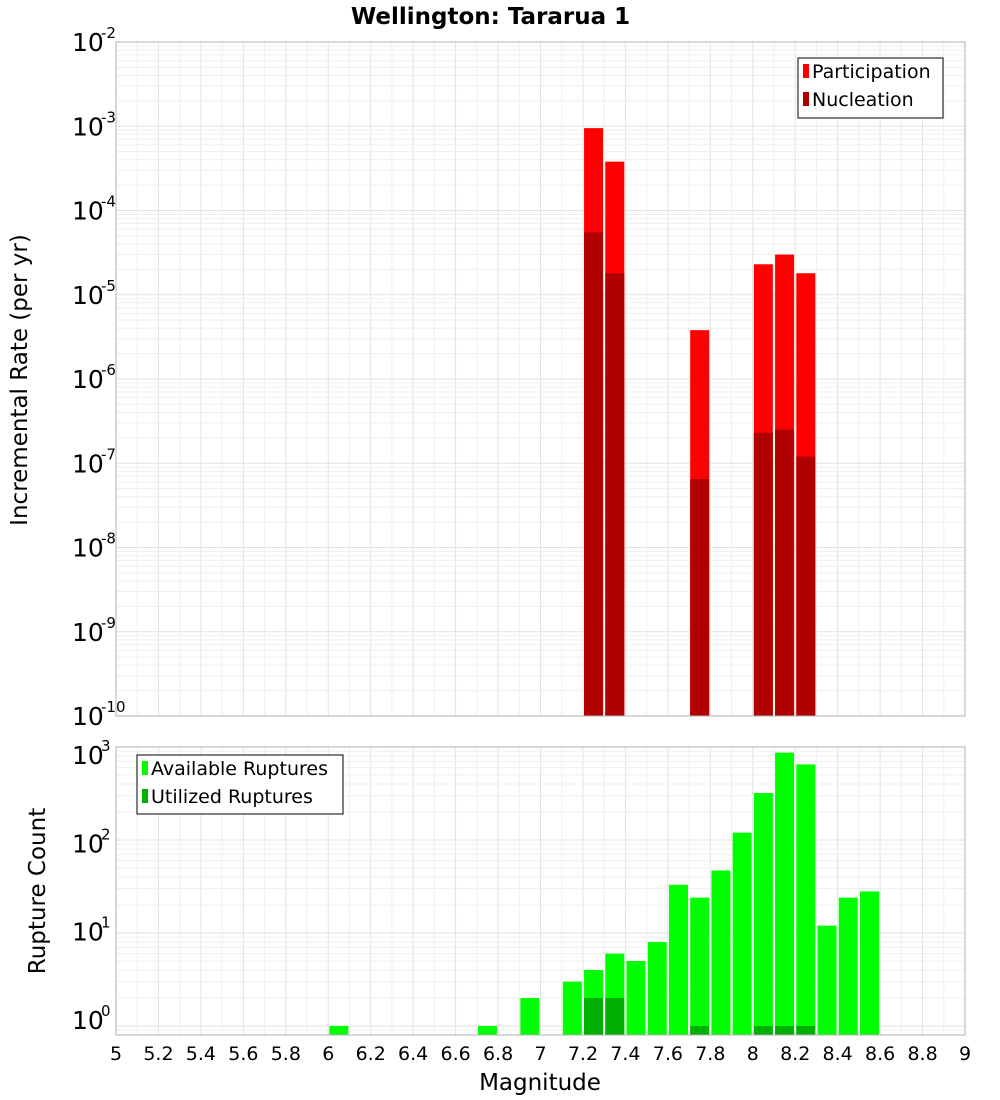 This screenshot has height=1100, width=1000. Describe the element at coordinates (413, 1054) in the screenshot. I see `x-tick-label: 6.4` at that location.